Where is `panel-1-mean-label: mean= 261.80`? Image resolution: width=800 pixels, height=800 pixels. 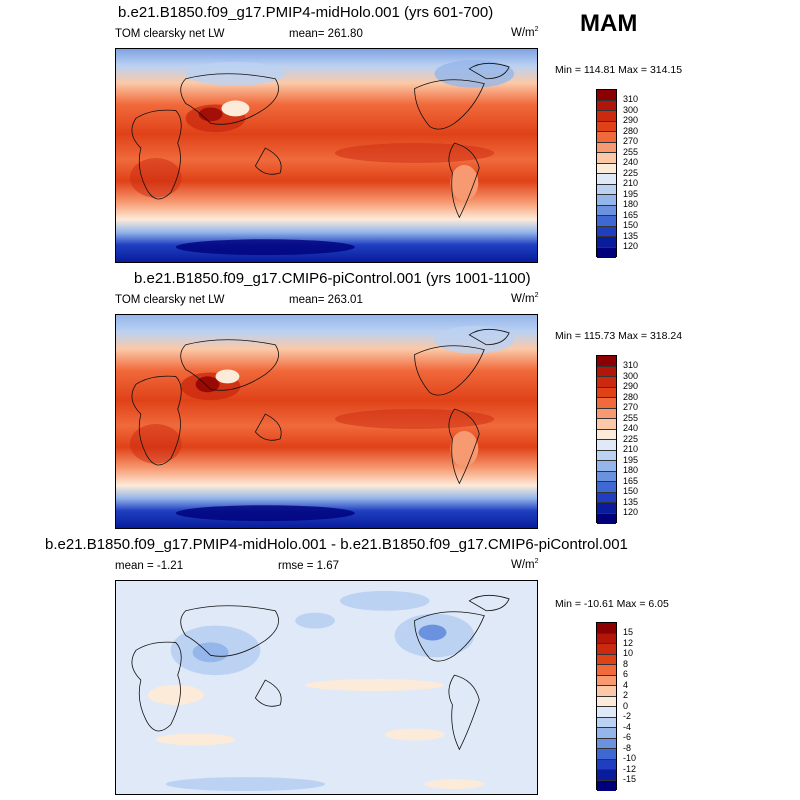 panel-1-mean-label: mean= 261.80 is located at coordinates (326, 34).